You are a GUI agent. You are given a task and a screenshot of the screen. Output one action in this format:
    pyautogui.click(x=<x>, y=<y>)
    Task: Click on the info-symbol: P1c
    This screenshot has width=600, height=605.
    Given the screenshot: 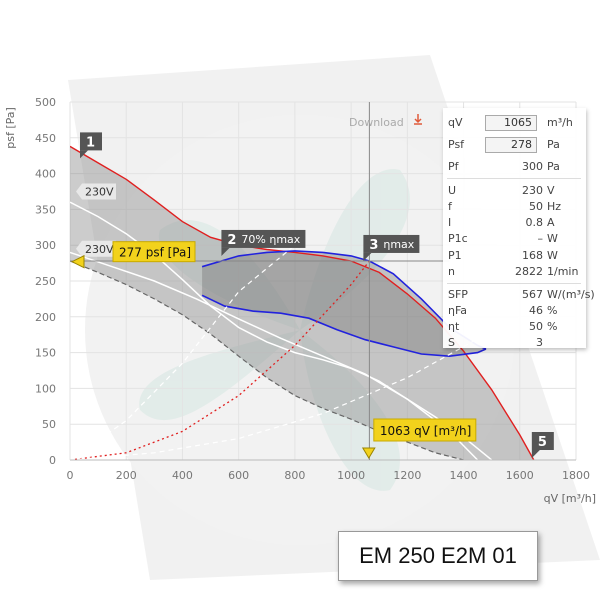 What is the action you would take?
    pyautogui.click(x=458, y=238)
    